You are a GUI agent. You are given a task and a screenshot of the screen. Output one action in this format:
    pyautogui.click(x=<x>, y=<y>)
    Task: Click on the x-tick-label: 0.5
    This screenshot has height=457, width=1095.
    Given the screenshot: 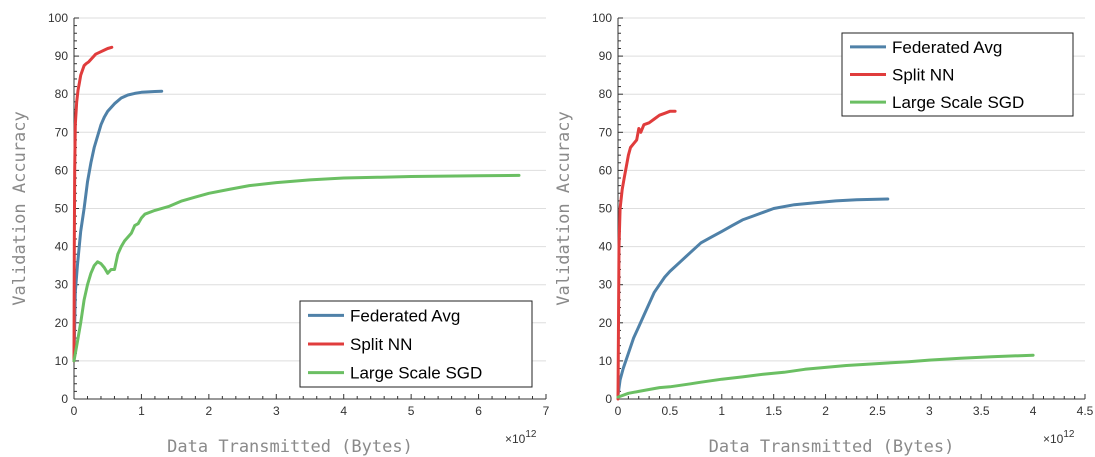 What is the action you would take?
    pyautogui.click(x=670, y=411)
    